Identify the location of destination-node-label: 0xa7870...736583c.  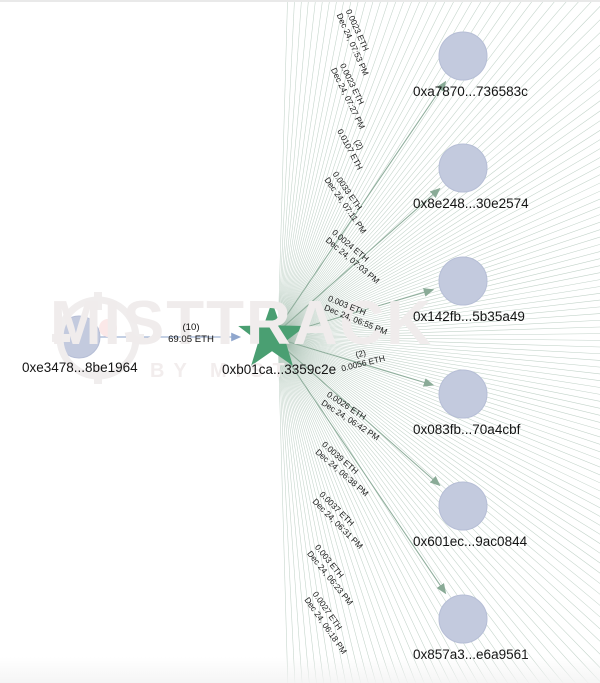
(470, 91).